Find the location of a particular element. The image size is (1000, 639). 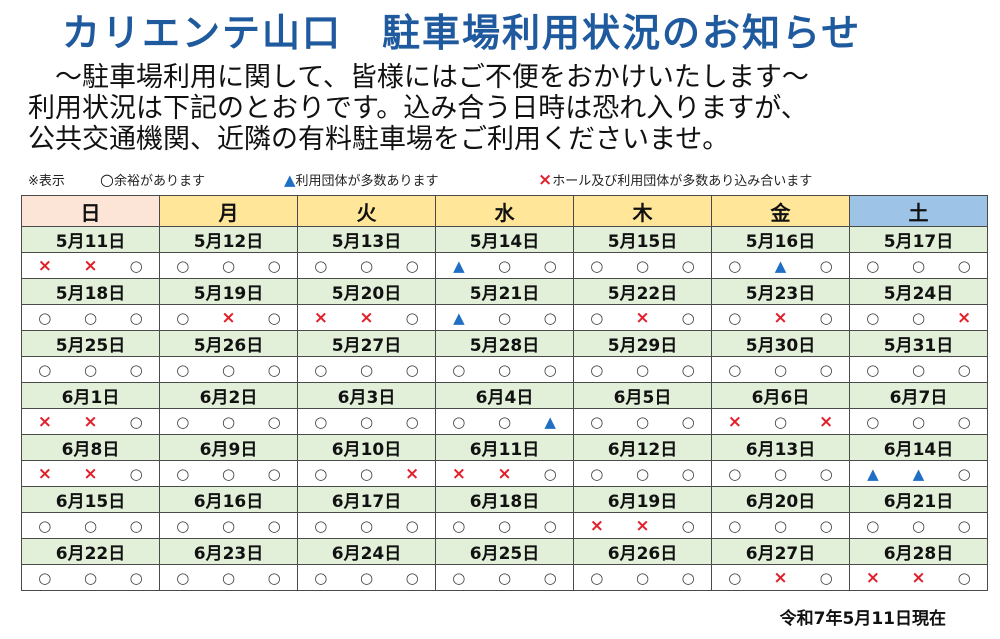

date-row: 6月15日 6月16日 6月17日 6月18日 6月19日 6月20日 6月21日 is located at coordinates (504, 499).